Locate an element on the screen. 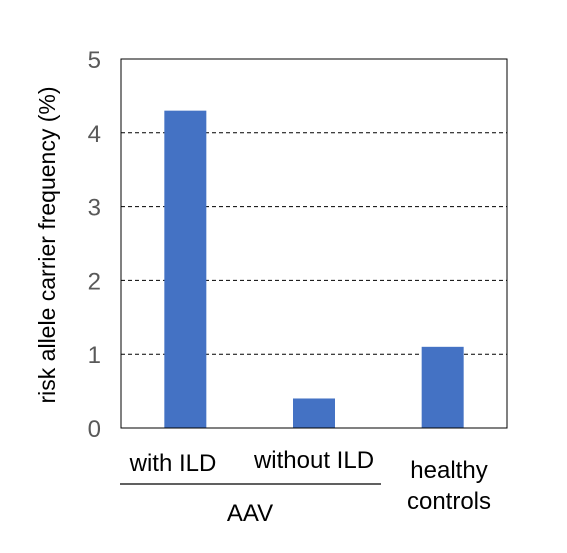  y-tick-label: 3 is located at coordinates (94, 208).